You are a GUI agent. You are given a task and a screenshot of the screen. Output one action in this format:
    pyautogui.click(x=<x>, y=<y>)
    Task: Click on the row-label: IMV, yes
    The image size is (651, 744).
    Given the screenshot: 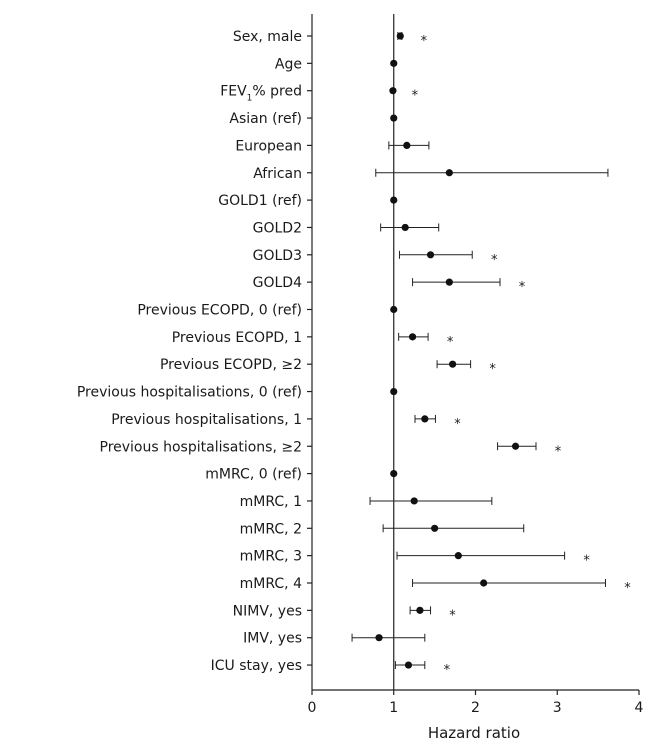 What is the action you would take?
    pyautogui.click(x=272, y=639)
    